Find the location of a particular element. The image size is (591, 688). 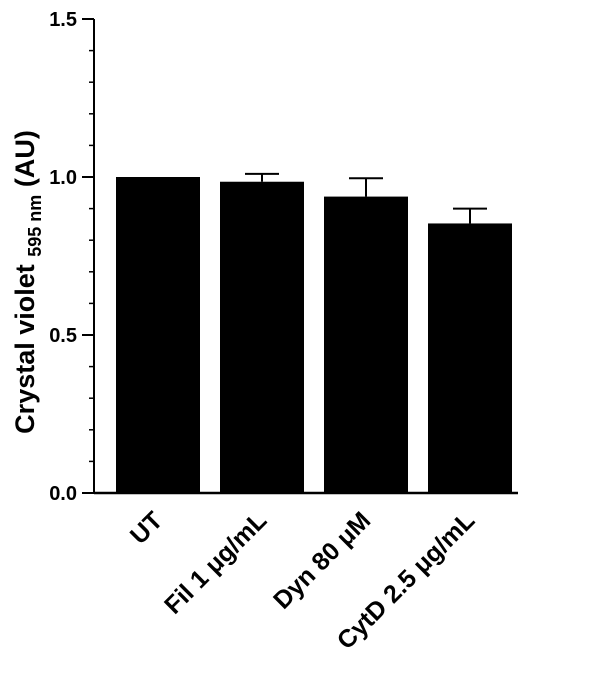

y-tick-label: 0.0 is located at coordinates (63, 494).